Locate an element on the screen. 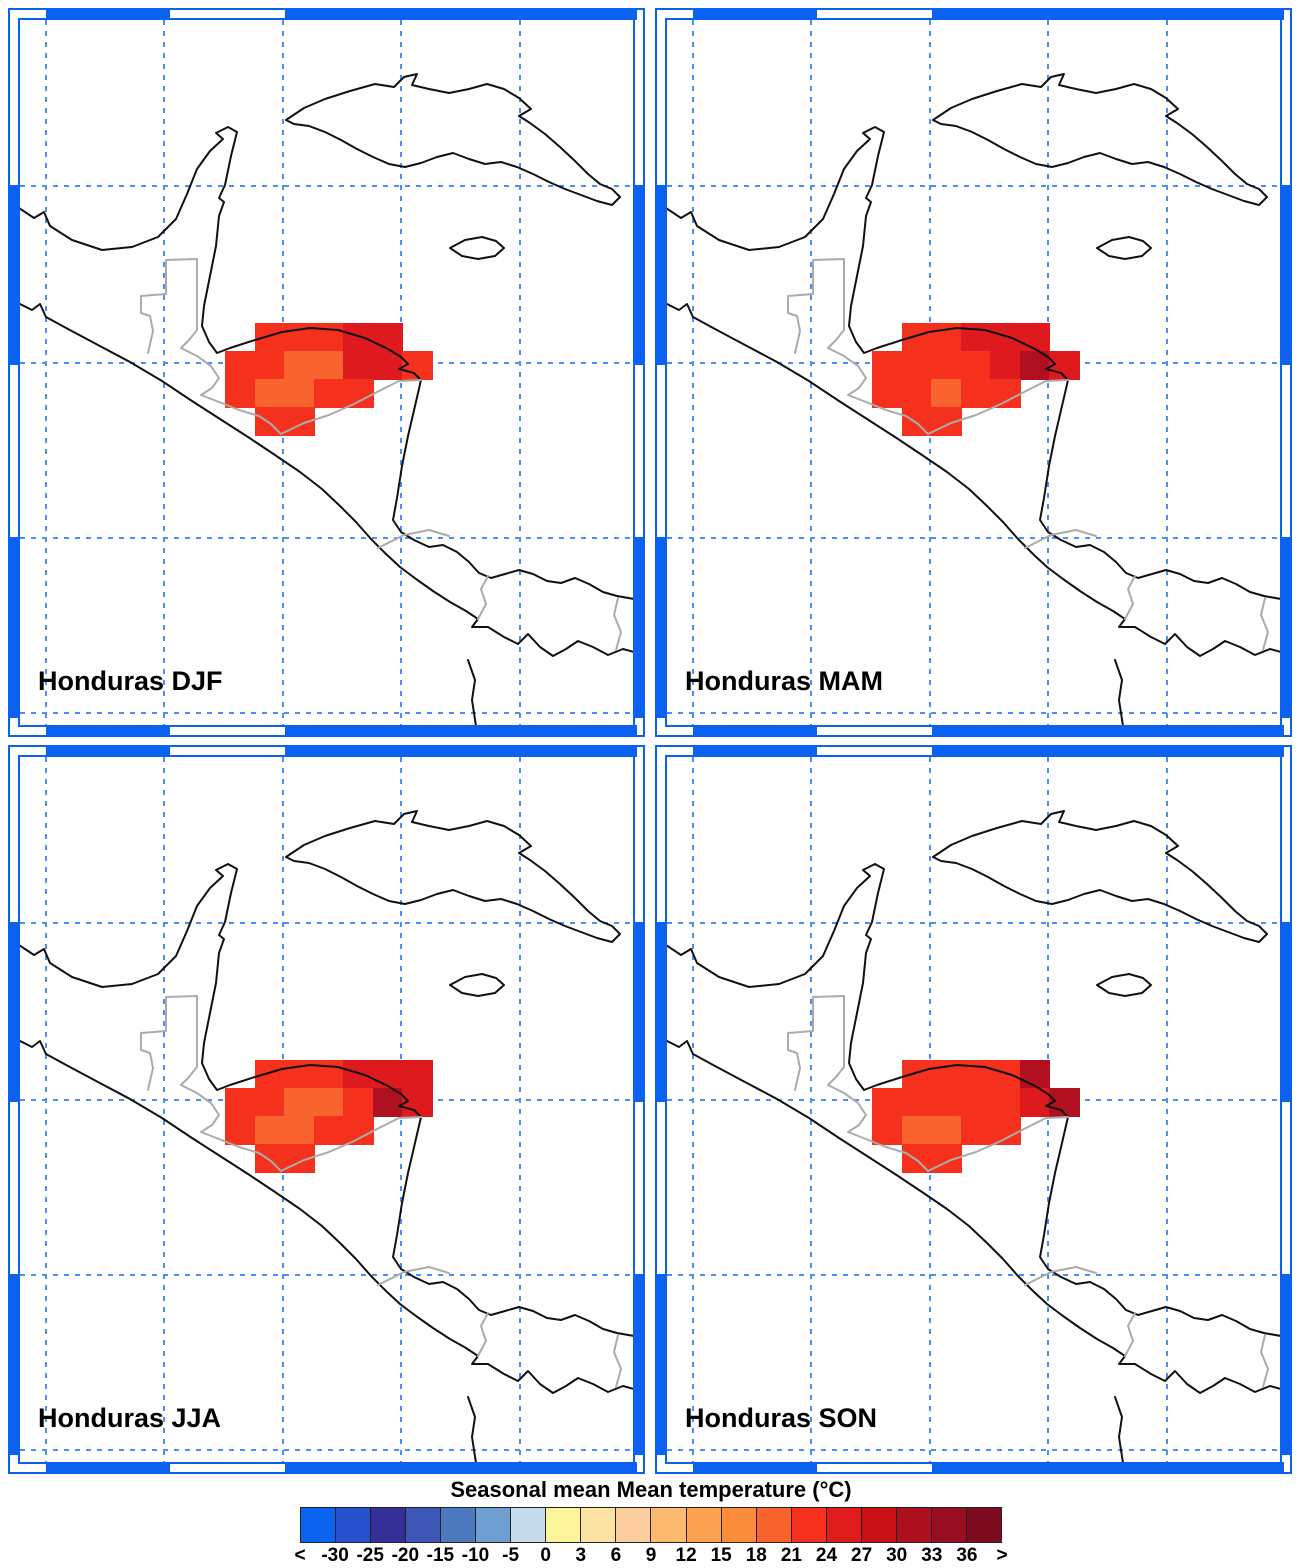  colorbar-label: 30 is located at coordinates (897, 1555).